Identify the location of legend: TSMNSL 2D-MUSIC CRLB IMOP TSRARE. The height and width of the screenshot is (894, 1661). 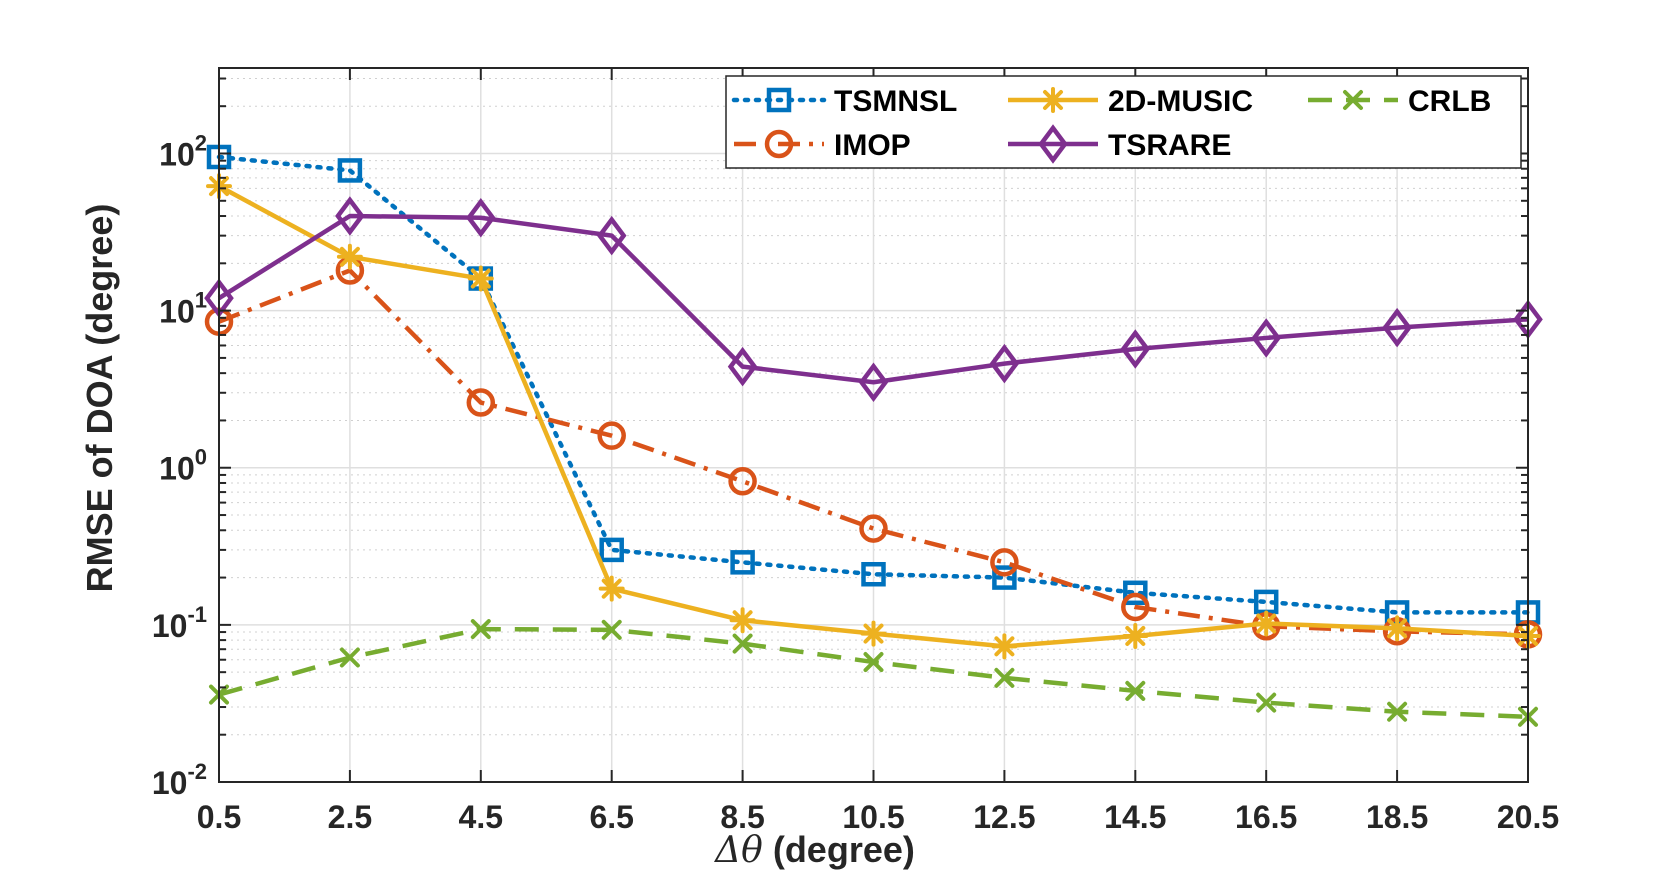
(1123, 122).